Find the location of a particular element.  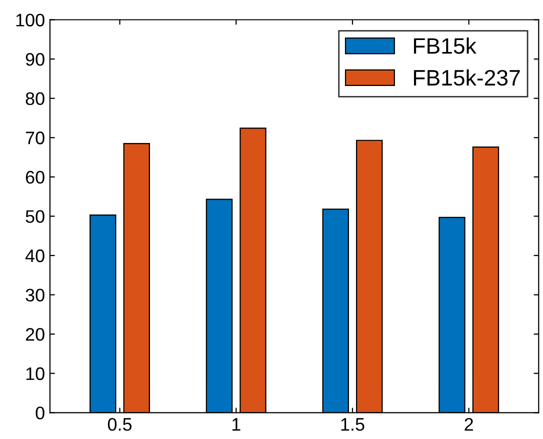

y-tick-label: 30 is located at coordinates (35, 295).